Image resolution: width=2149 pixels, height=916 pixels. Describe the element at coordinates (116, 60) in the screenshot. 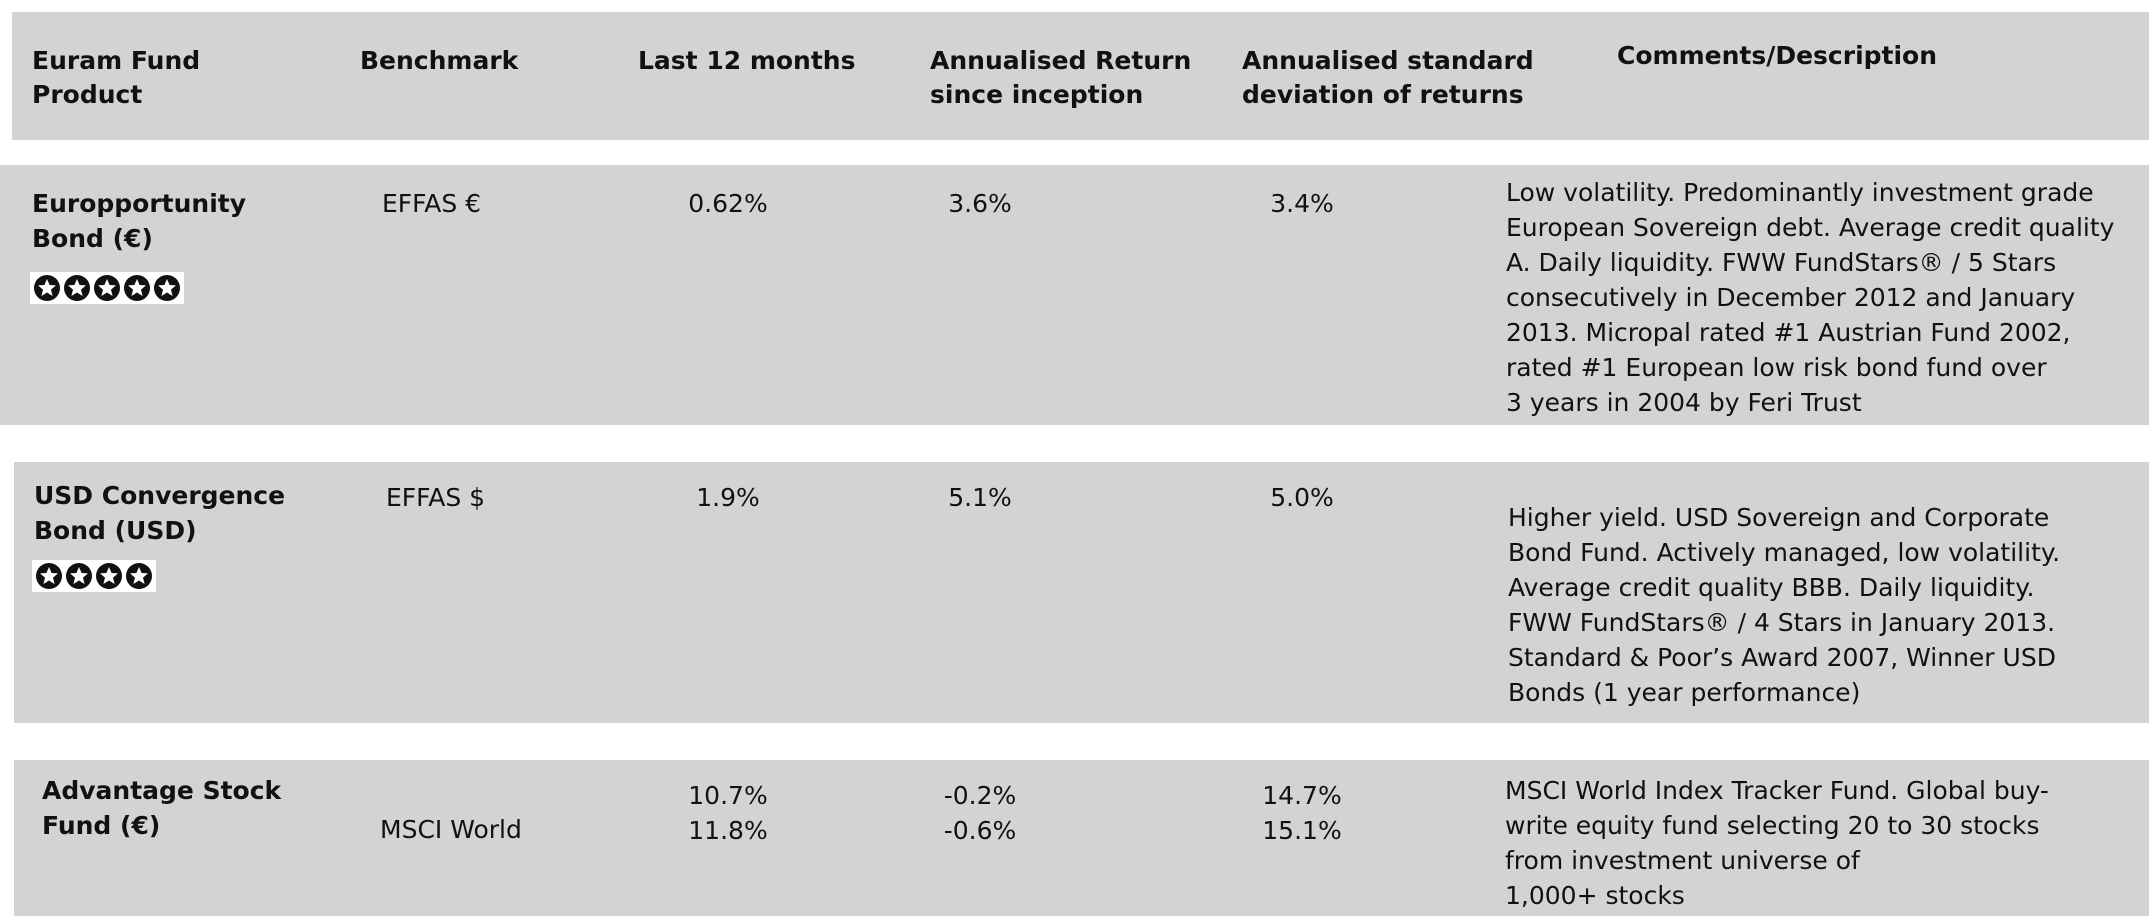

I see `cell-text: Euram Fund` at that location.